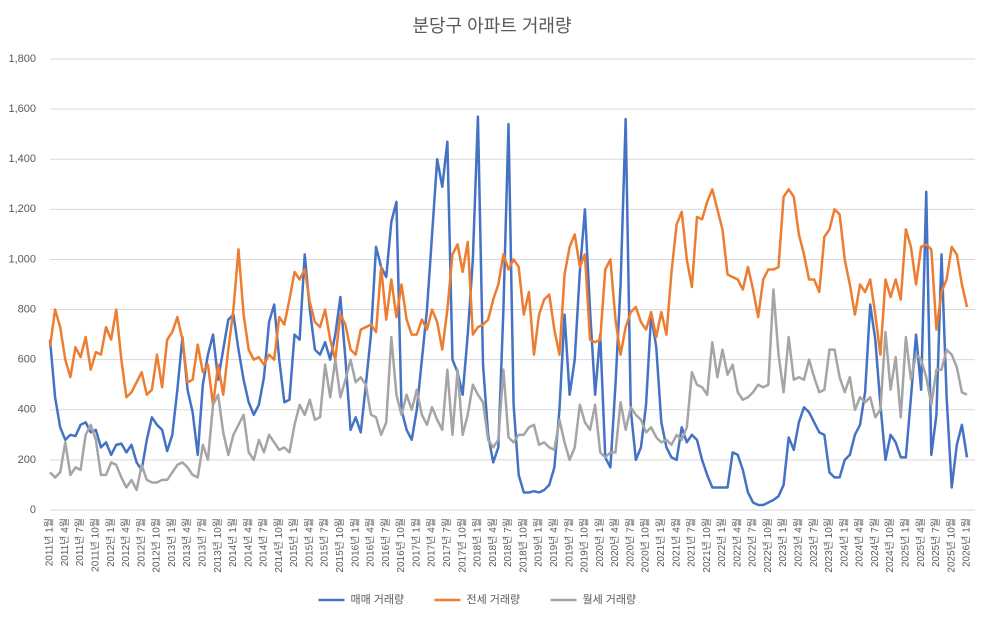  What do you see at coordinates (187, 542) in the screenshot?
I see `x-tick-label: 2013년 4월` at bounding box center [187, 542].